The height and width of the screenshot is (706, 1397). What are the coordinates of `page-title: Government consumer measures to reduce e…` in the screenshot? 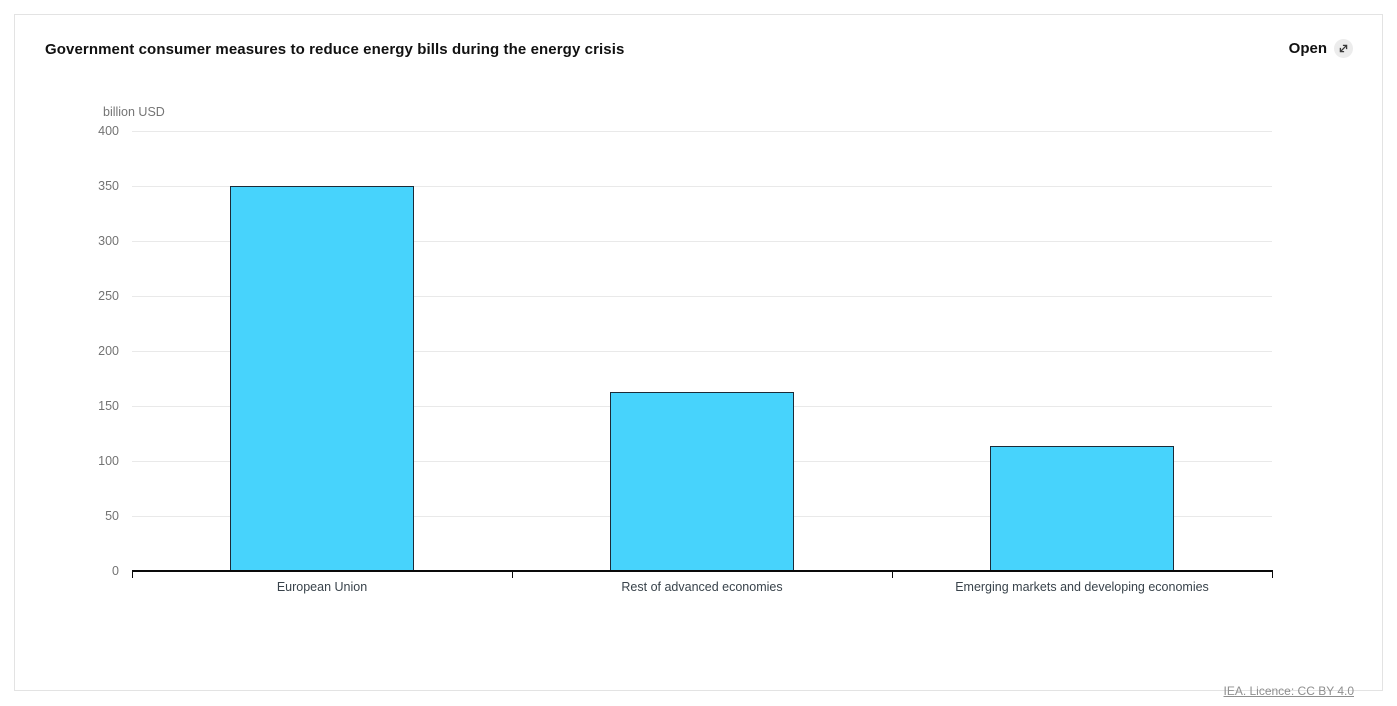 It's located at (335, 49).